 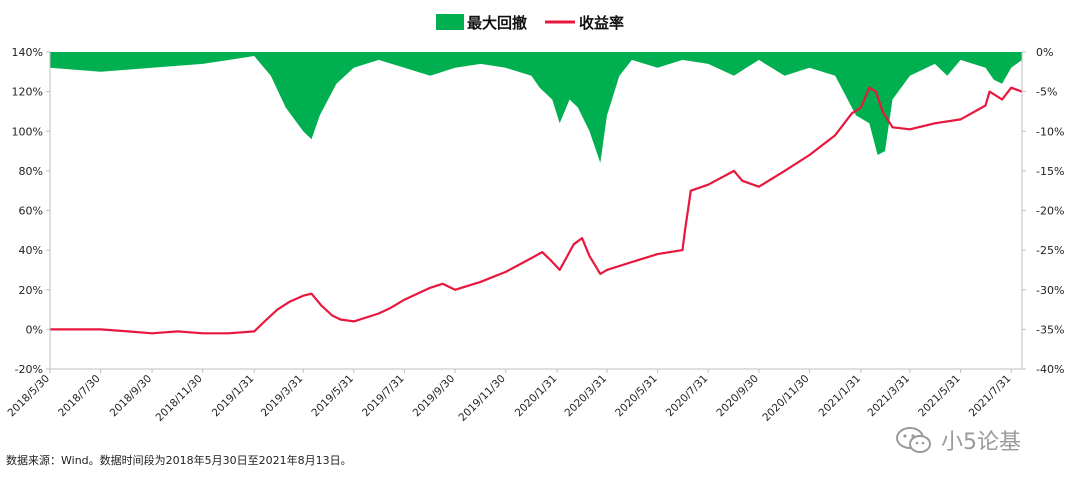 I want to click on x-tick-label: 2021/5/31, so click(x=939, y=396).